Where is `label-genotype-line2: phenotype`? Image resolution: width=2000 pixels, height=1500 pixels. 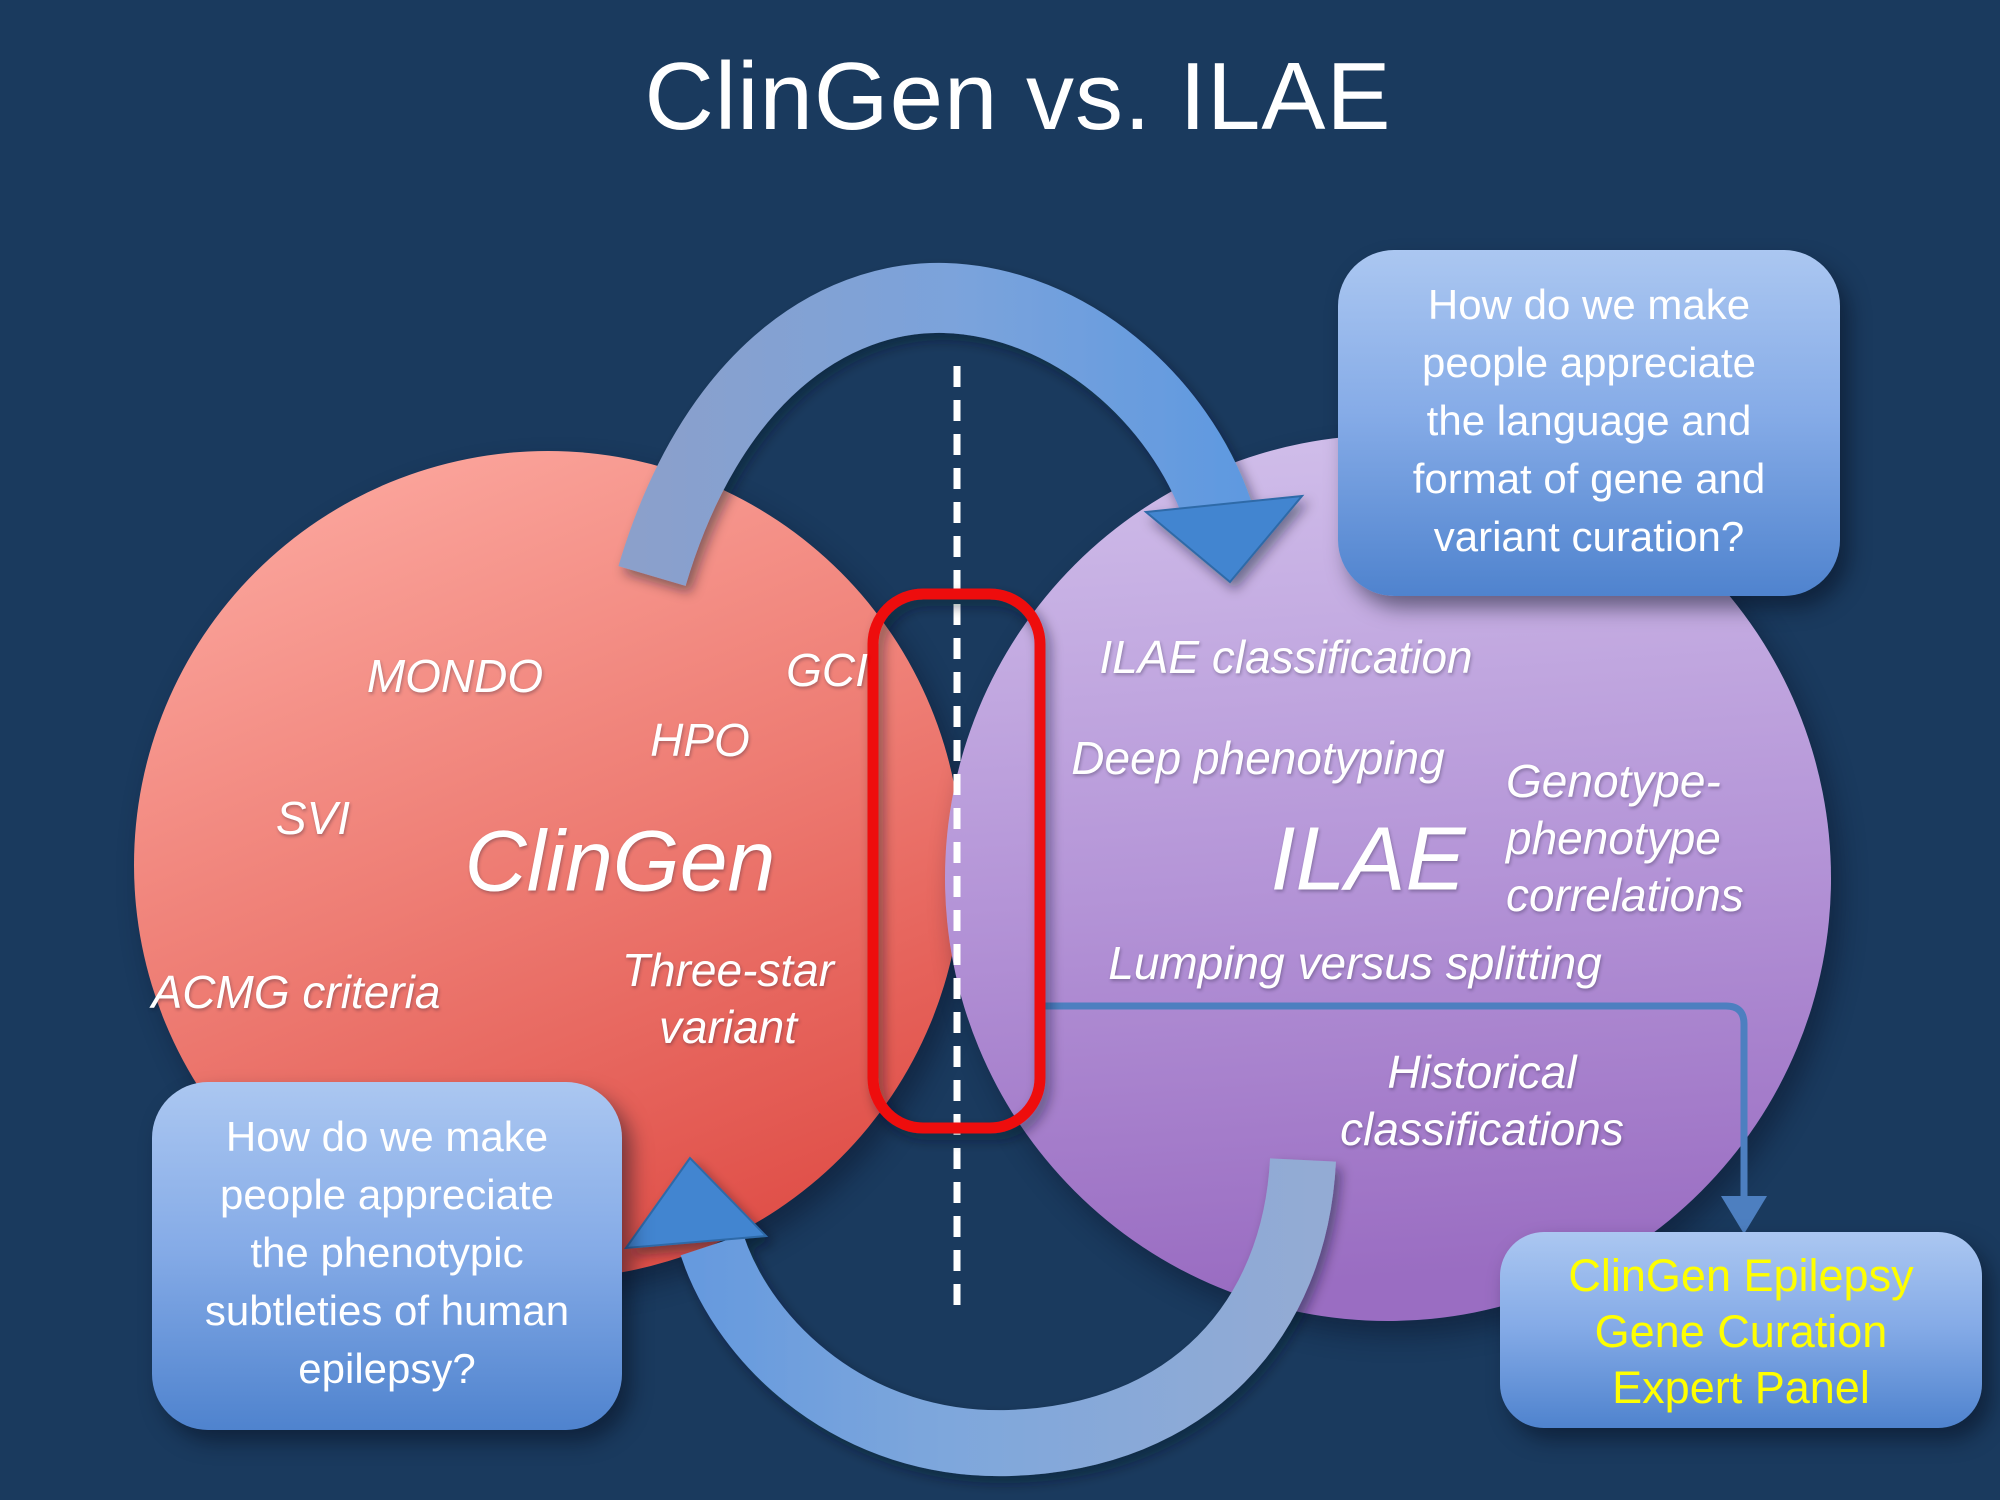
label-genotype-line2: phenotype is located at coordinates (1613, 838).